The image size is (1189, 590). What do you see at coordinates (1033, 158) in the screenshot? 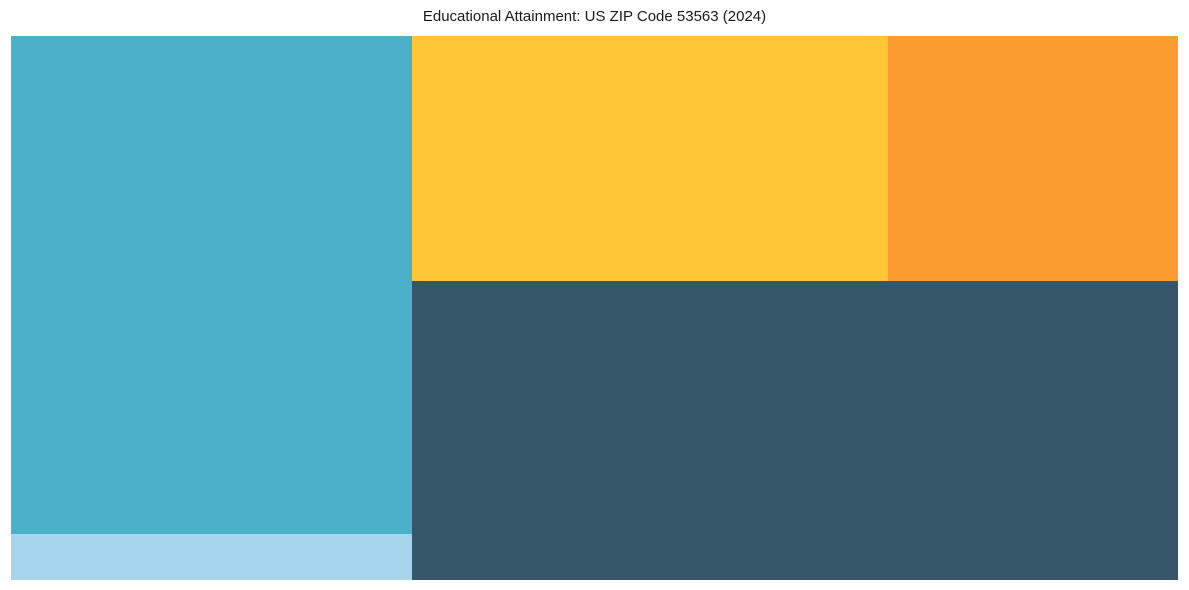
I see `treemap-tile-4: Graduate or professional degree` at bounding box center [1033, 158].